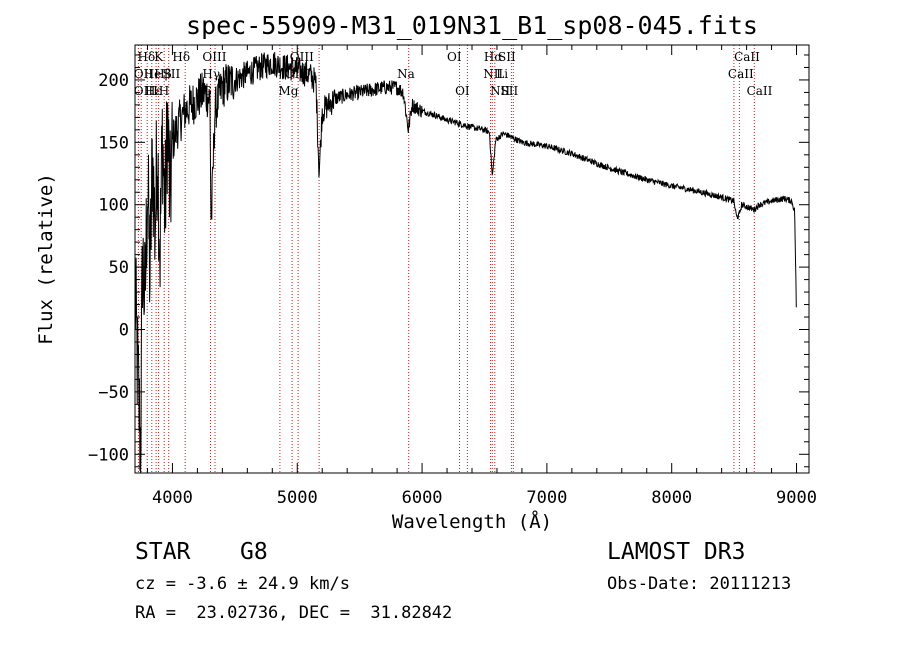 The width and height of the screenshot is (900, 649). What do you see at coordinates (162, 74) in the screenshot?
I see `line-label: Hβ` at bounding box center [162, 74].